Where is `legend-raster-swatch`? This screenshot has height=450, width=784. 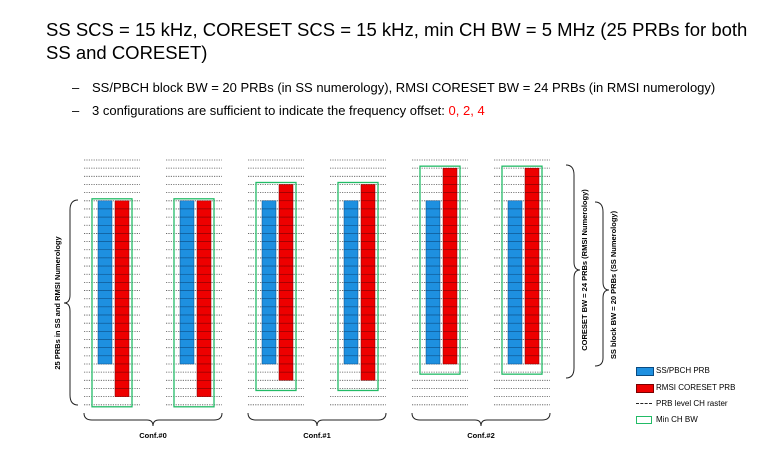
legend-raster-swatch is located at coordinates (644, 403).